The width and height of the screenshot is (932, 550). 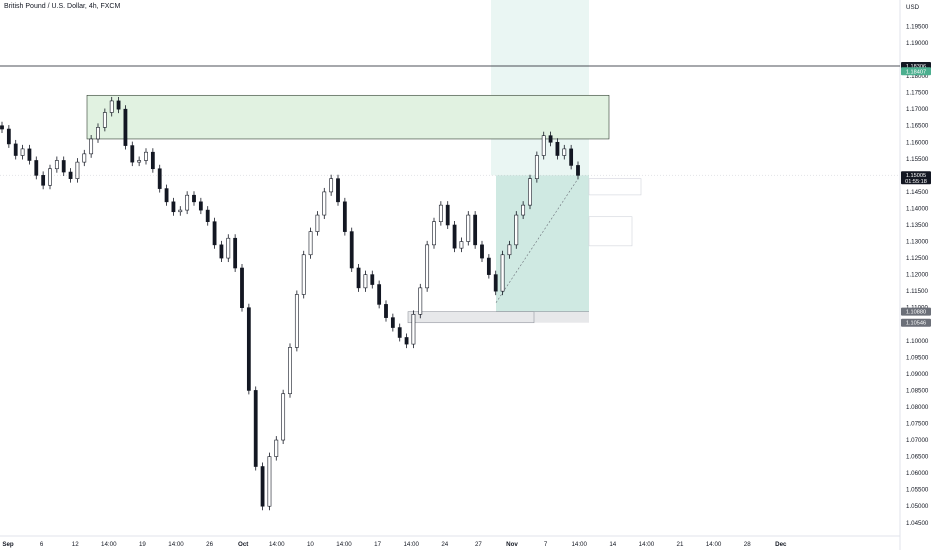 I want to click on x-tick-label: 21, so click(x=680, y=544).